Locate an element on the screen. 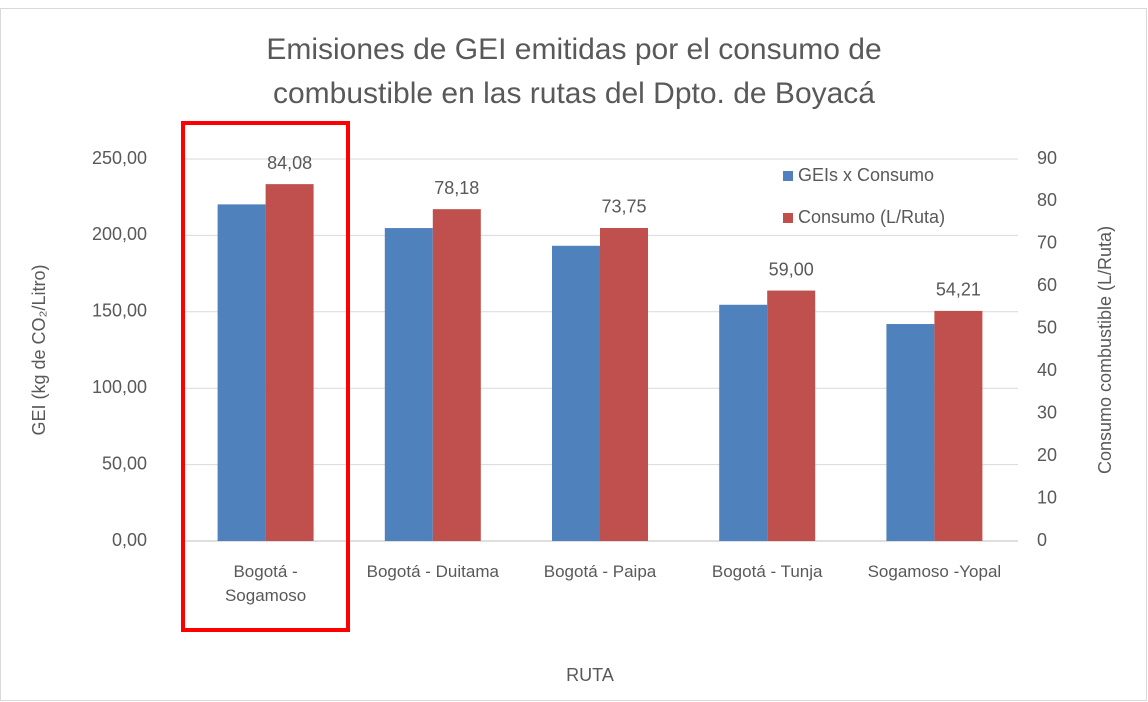 This screenshot has width=1148, height=702. legend-label: GEIs x Consumo is located at coordinates (866, 175).